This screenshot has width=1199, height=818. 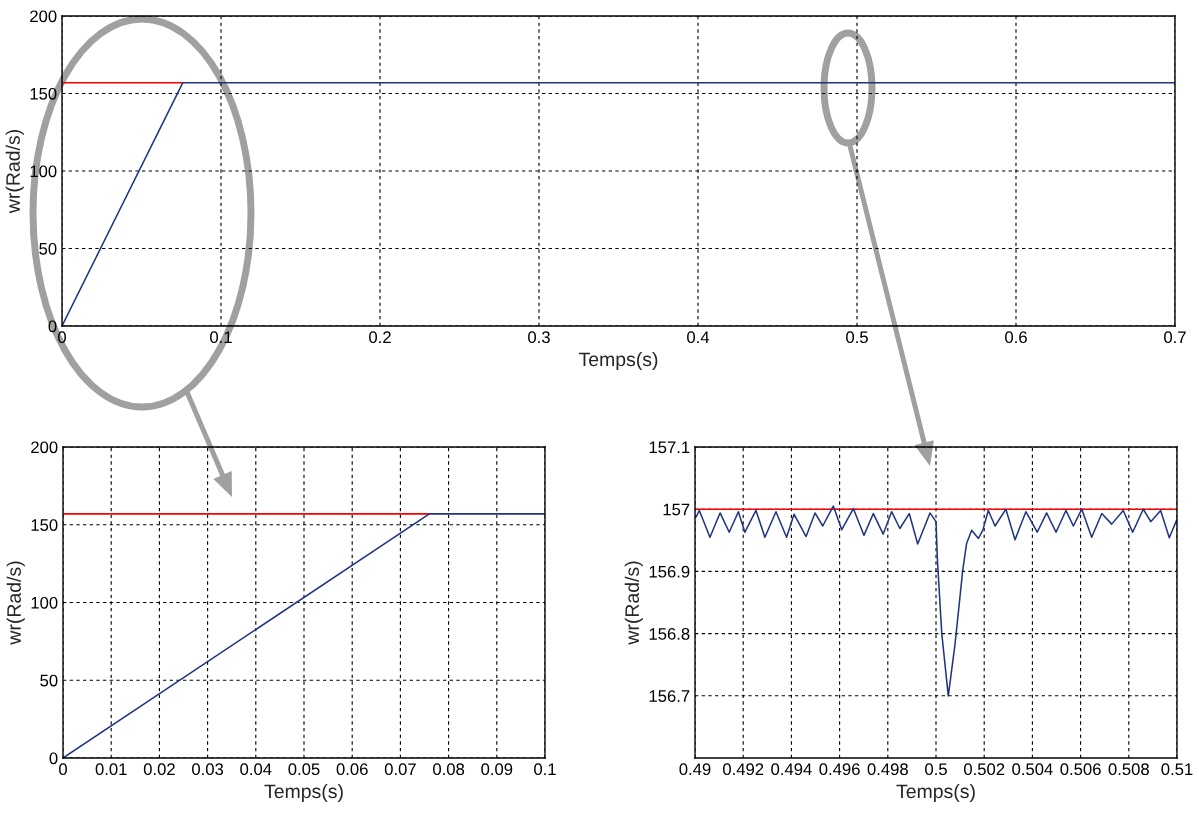 What do you see at coordinates (208, 769) in the screenshot?
I see `x-tick-label: 0.03` at bounding box center [208, 769].